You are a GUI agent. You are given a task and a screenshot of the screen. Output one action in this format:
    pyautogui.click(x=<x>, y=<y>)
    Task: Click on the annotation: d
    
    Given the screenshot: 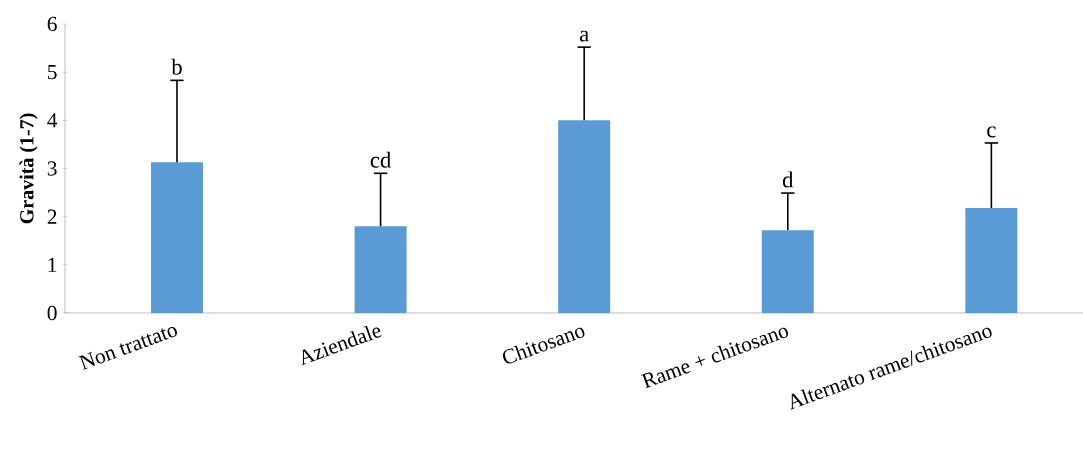 What is the action you would take?
    pyautogui.click(x=788, y=179)
    